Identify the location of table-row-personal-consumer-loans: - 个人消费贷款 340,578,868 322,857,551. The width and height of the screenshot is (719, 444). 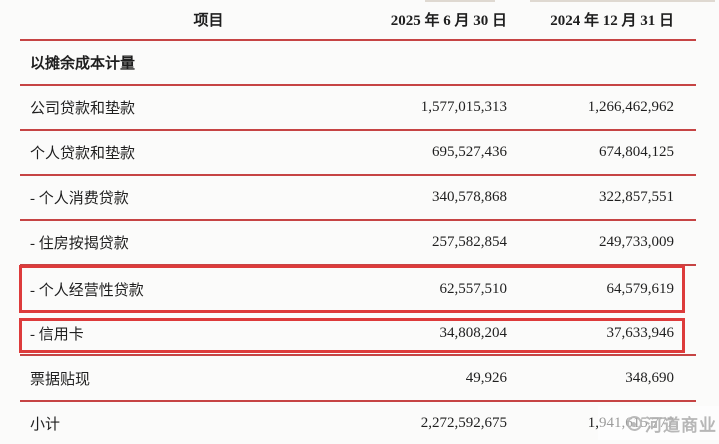
(358, 198).